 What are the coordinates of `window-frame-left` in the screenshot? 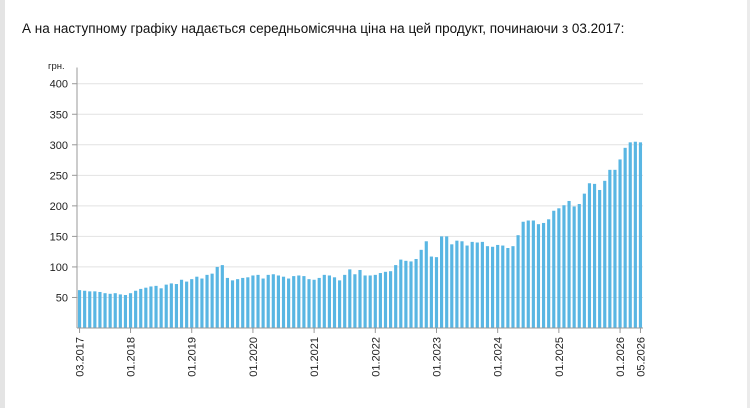 It's located at (2, 204).